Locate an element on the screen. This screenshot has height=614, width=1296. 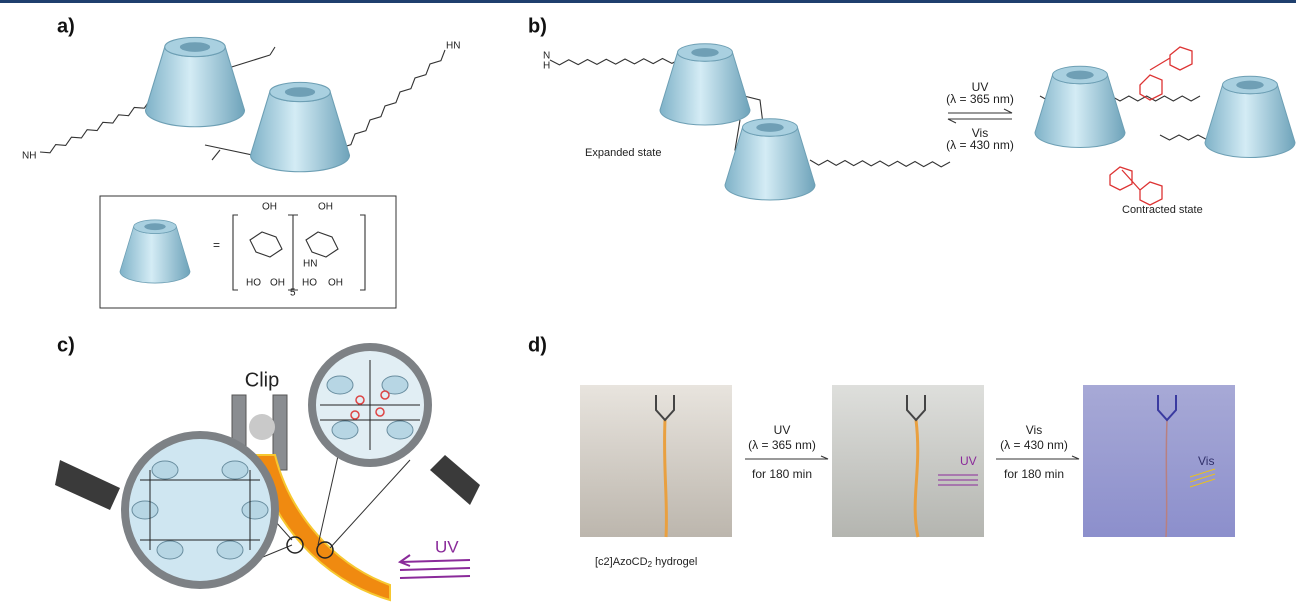
azo-red is located at coordinates (1151, 126).